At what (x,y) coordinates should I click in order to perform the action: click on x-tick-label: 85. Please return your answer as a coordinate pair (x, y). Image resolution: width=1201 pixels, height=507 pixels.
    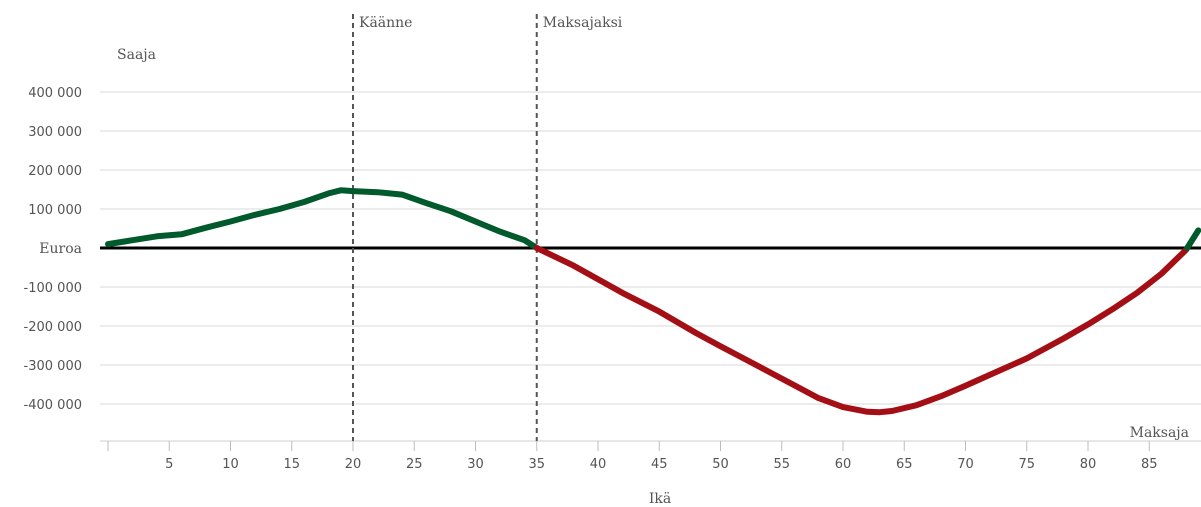
    Looking at the image, I should click on (1149, 464).